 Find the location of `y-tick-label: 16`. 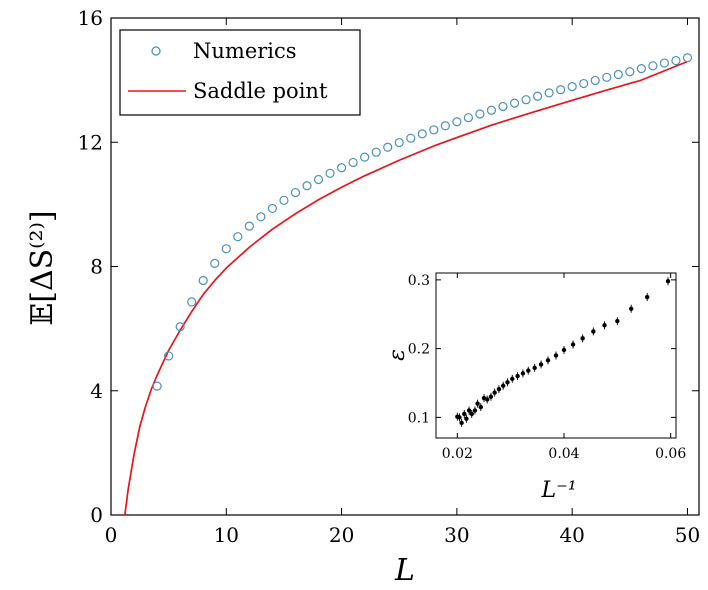

y-tick-label: 16 is located at coordinates (90, 18).